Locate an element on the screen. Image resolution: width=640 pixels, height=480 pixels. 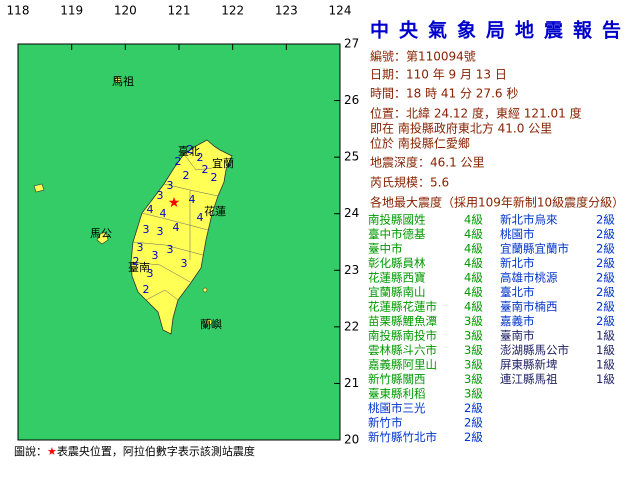
lat-label: 20 is located at coordinates (351, 440).